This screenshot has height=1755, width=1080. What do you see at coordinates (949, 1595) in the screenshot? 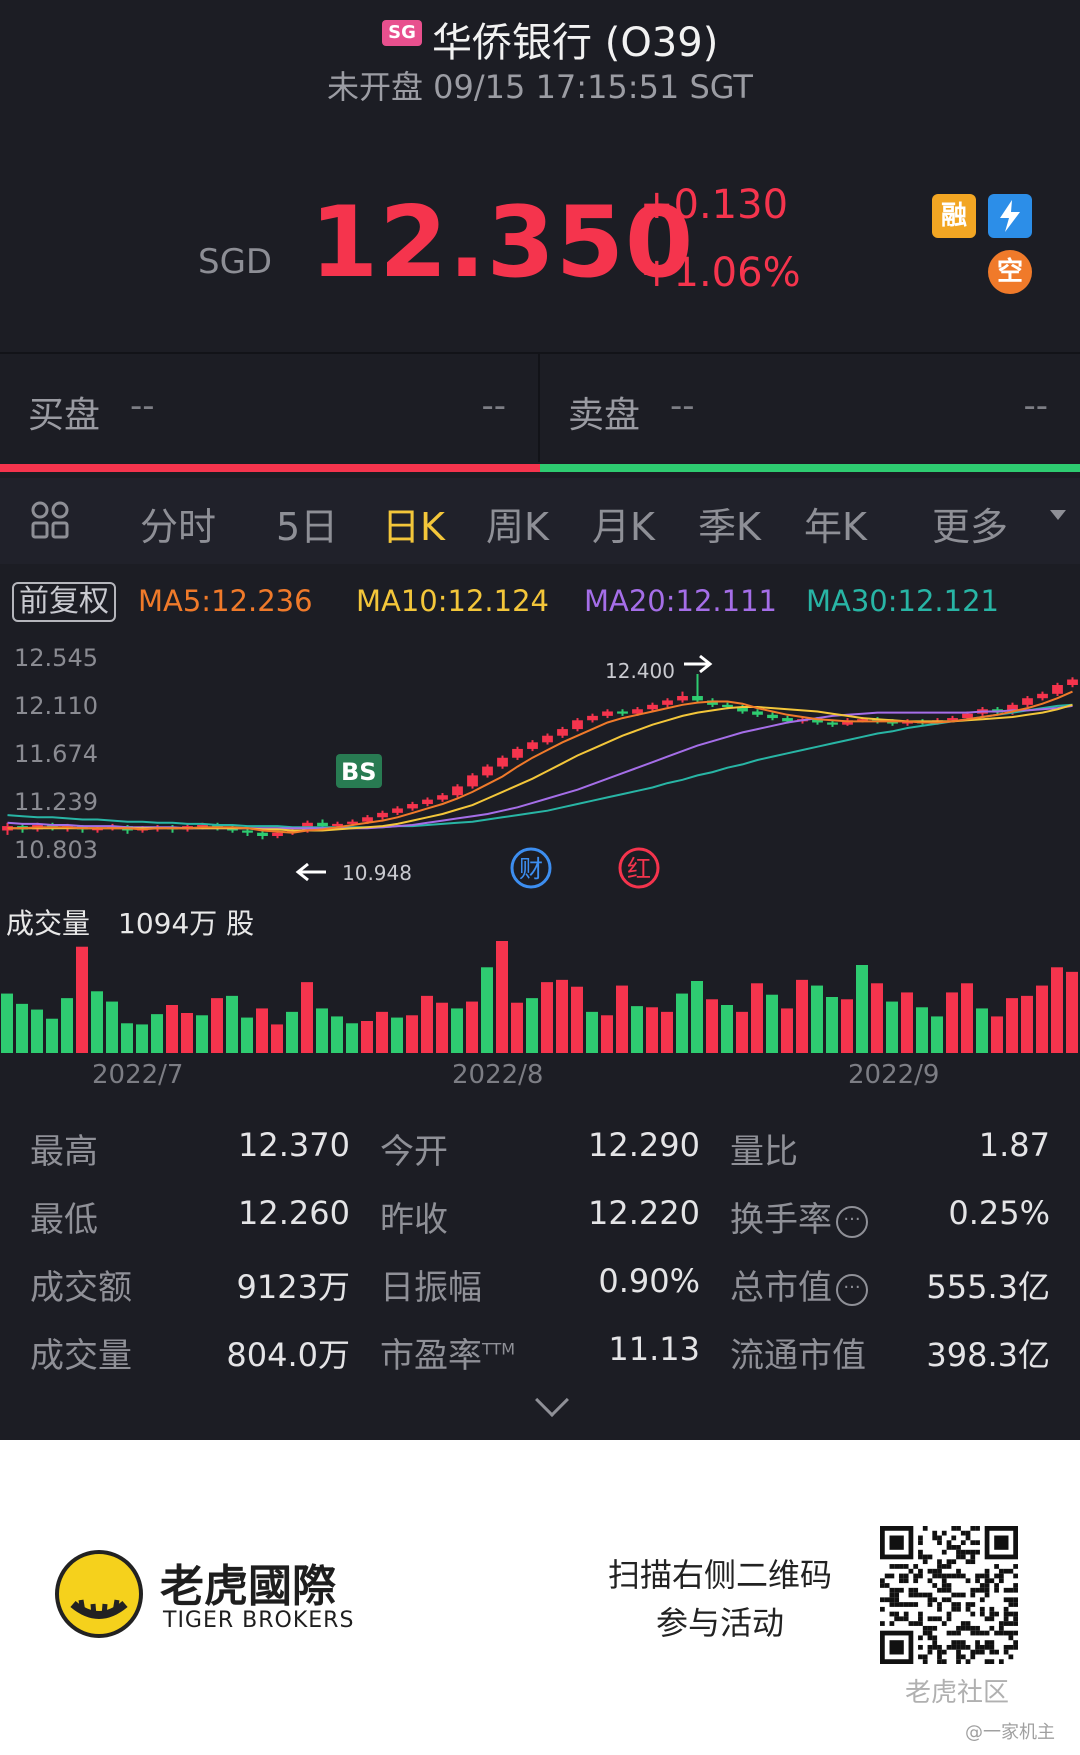
I see `qr-code-icon` at bounding box center [949, 1595].